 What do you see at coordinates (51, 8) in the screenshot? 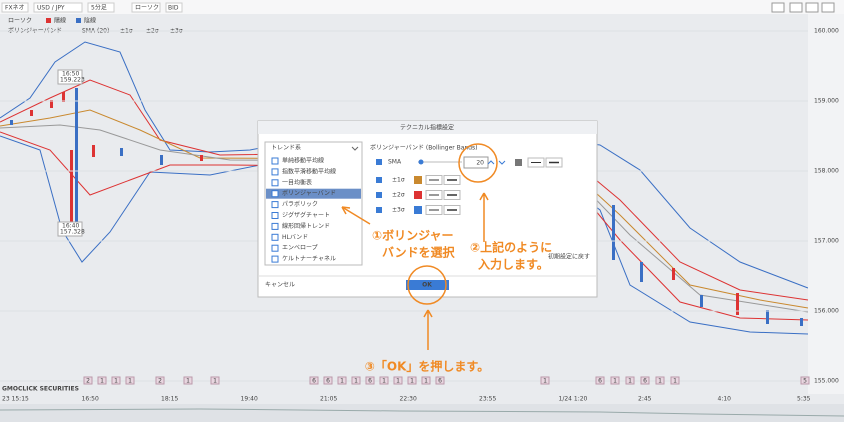
I see `pair: USD / JPY` at bounding box center [51, 8].